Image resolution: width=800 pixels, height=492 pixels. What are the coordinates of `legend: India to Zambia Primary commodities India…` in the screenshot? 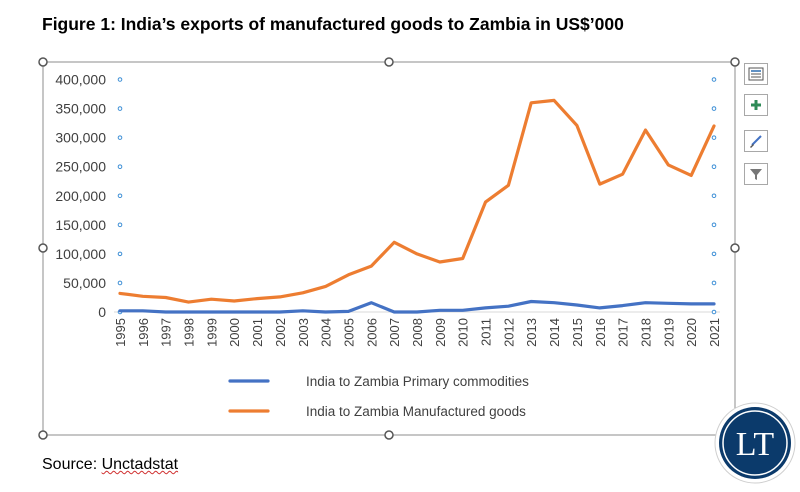 It's located at (378, 396).